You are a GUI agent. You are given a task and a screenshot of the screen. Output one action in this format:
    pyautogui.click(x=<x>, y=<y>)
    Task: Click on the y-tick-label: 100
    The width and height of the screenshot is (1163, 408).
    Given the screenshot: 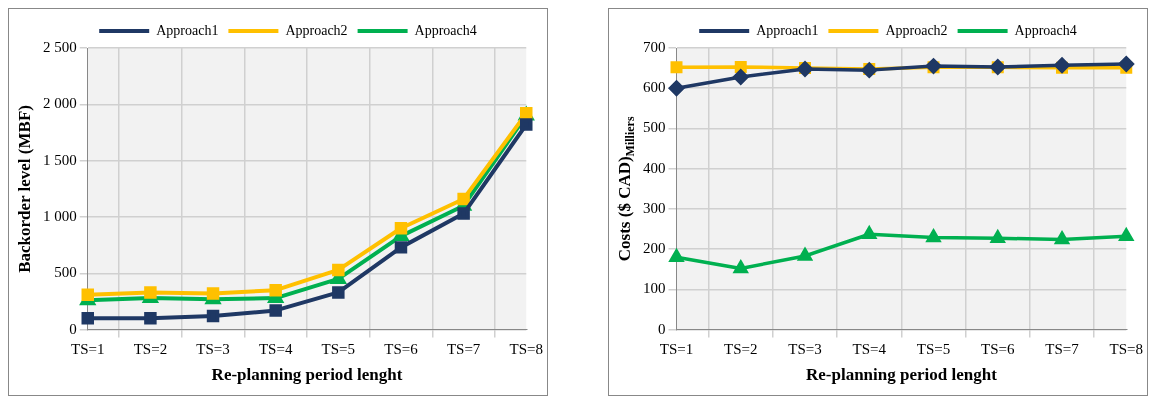 What is the action you would take?
    pyautogui.click(x=654, y=288)
    